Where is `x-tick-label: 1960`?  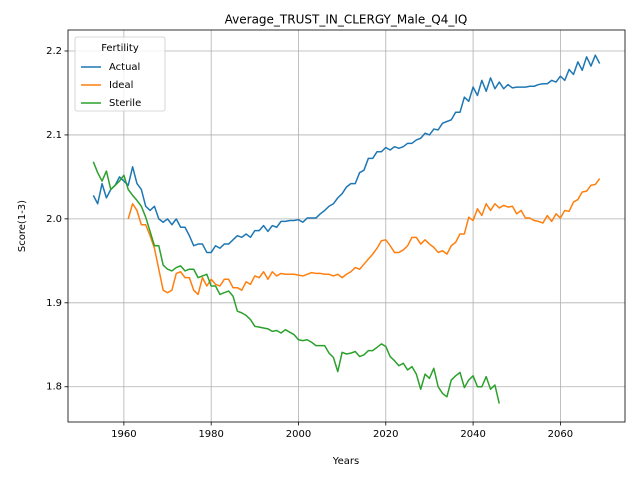
x-tick-label: 1960 is located at coordinates (123, 434).